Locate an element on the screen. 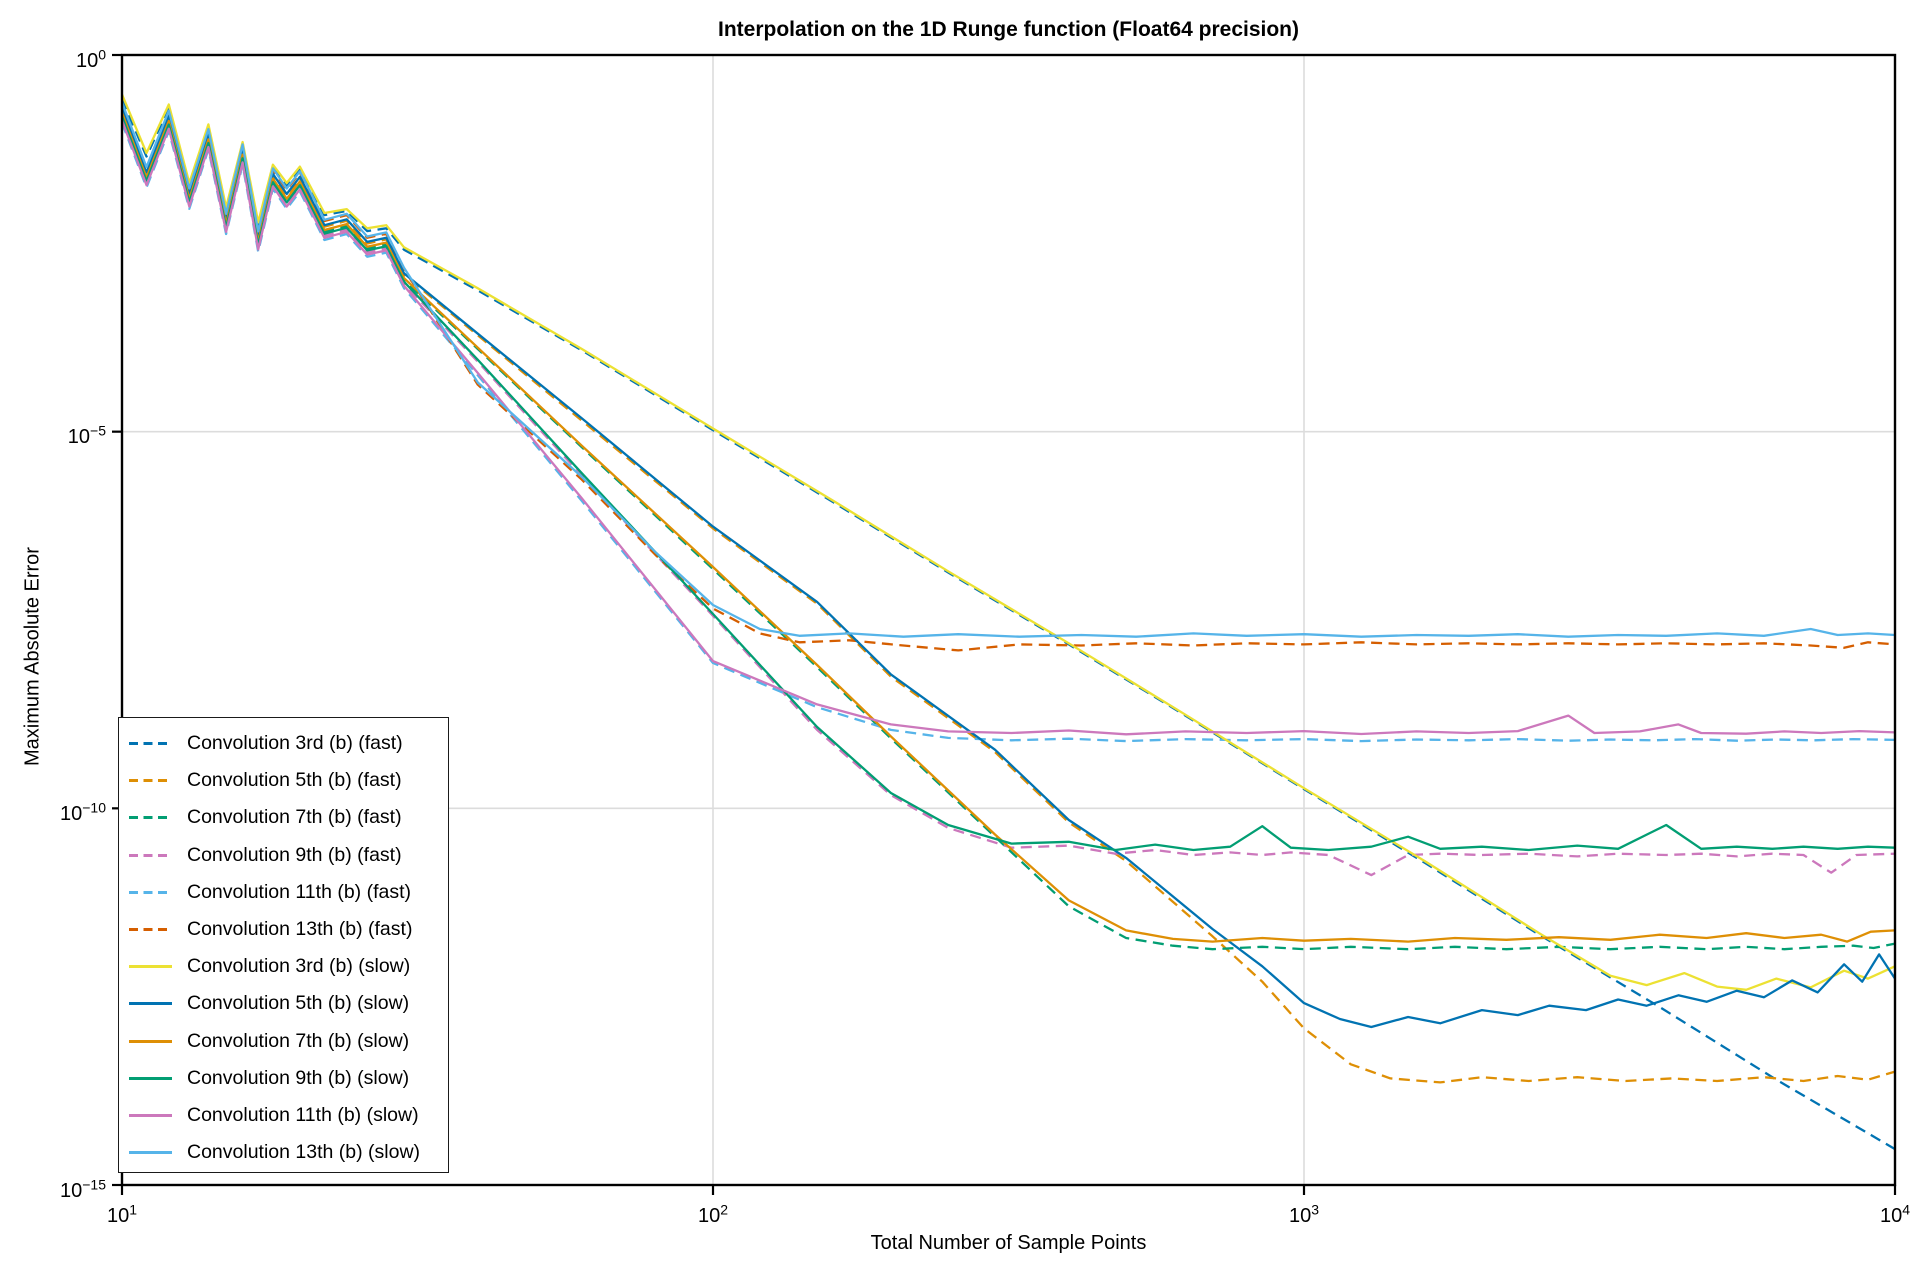 The image size is (1920, 1280). legend-item-convolution-7th-b-slow: Convolution 7th (b) (slow) is located at coordinates (288, 1041).